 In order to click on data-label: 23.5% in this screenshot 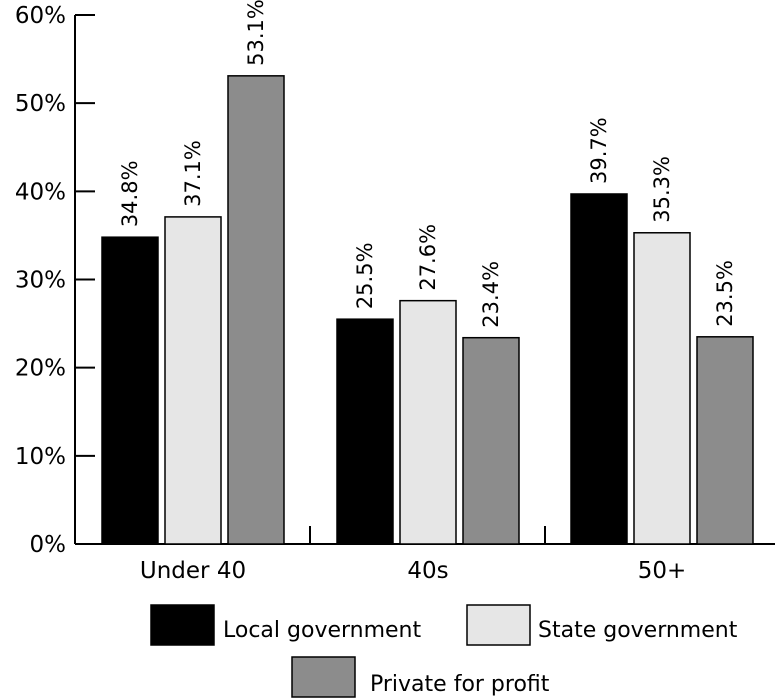, I will do `click(725, 293)`.